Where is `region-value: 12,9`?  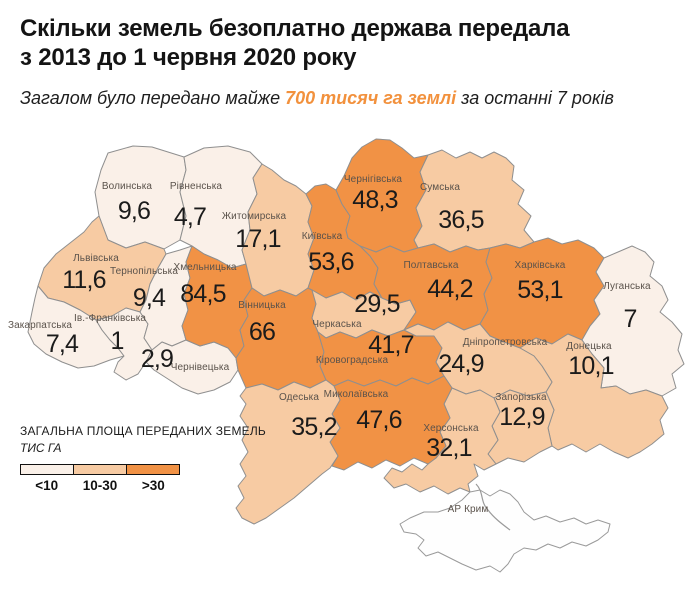
region-value: 12,9 is located at coordinates (521, 417).